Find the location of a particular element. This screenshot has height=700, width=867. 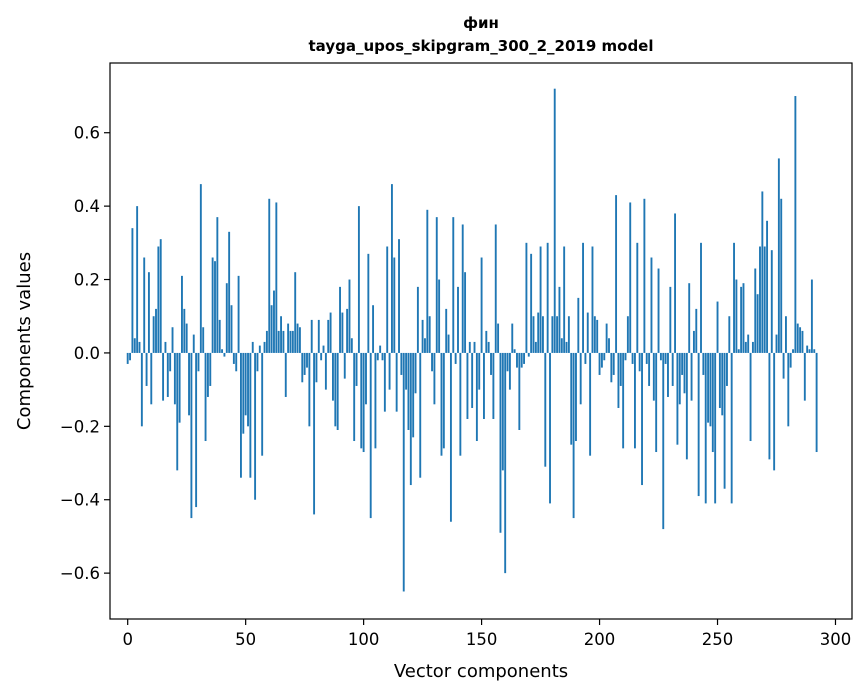

y-axis: −0.6 −0.4 −0.2 0.0 0.2 0.4 0.6 is located at coordinates (85, 353).